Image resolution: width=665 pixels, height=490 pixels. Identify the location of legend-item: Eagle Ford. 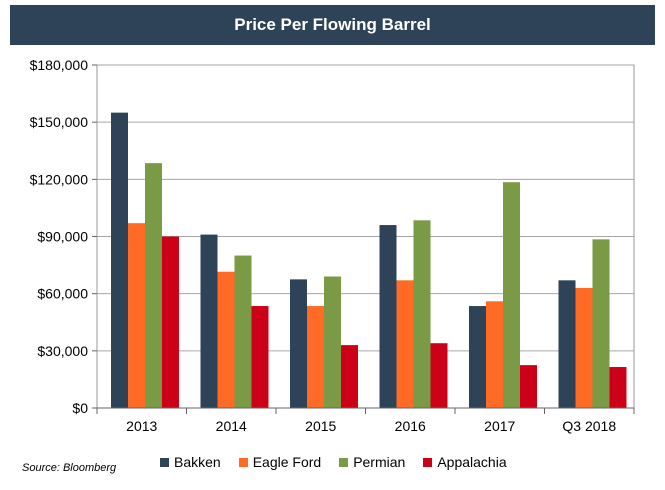
(280, 462).